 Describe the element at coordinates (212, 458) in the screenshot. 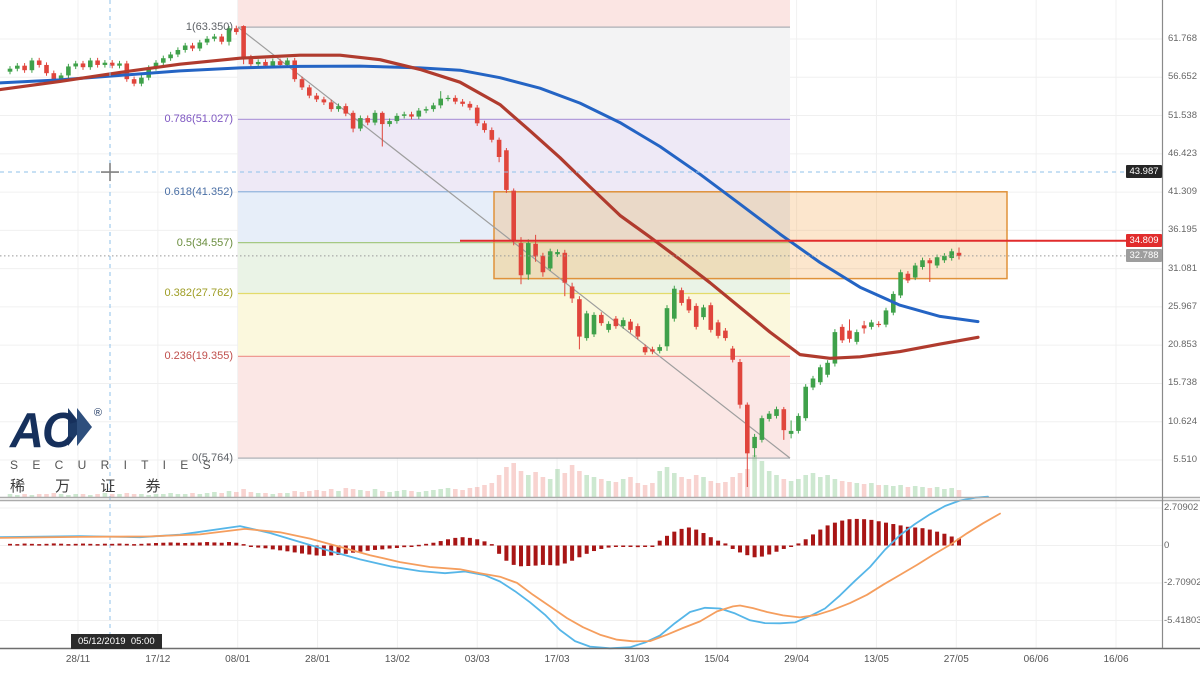

I see `fib-level-label: 0(5.764)` at that location.